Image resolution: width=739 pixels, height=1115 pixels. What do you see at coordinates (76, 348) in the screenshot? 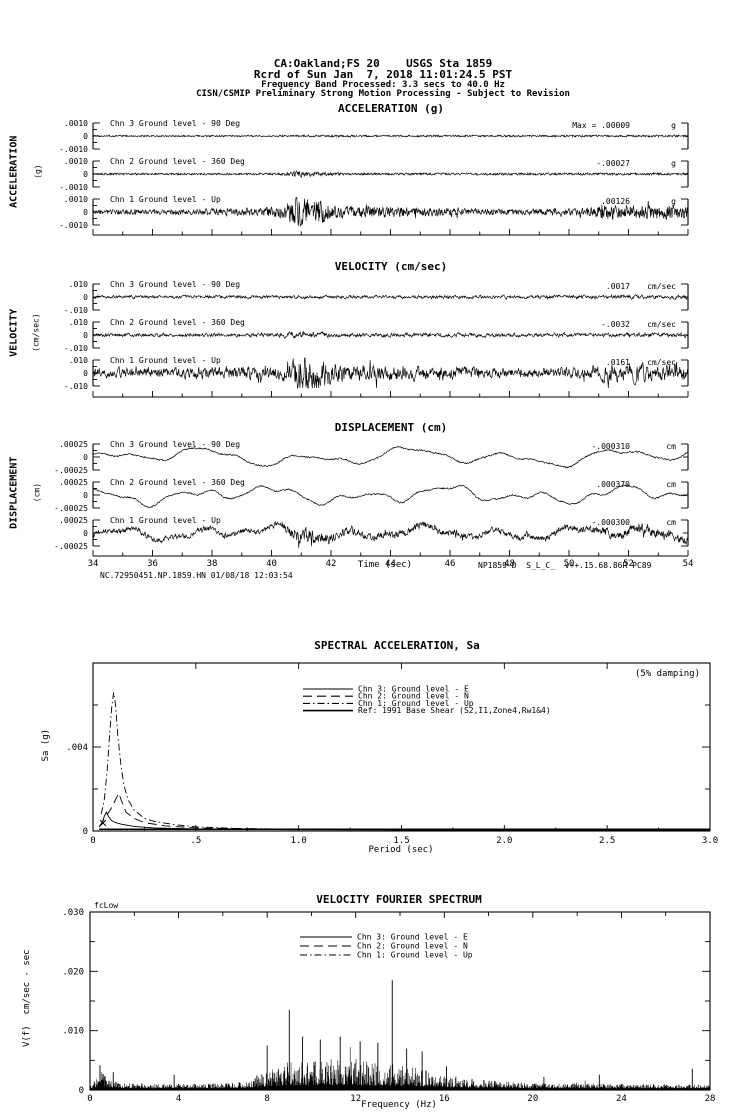
I see `y-tick-label: -.010` at bounding box center [76, 348].